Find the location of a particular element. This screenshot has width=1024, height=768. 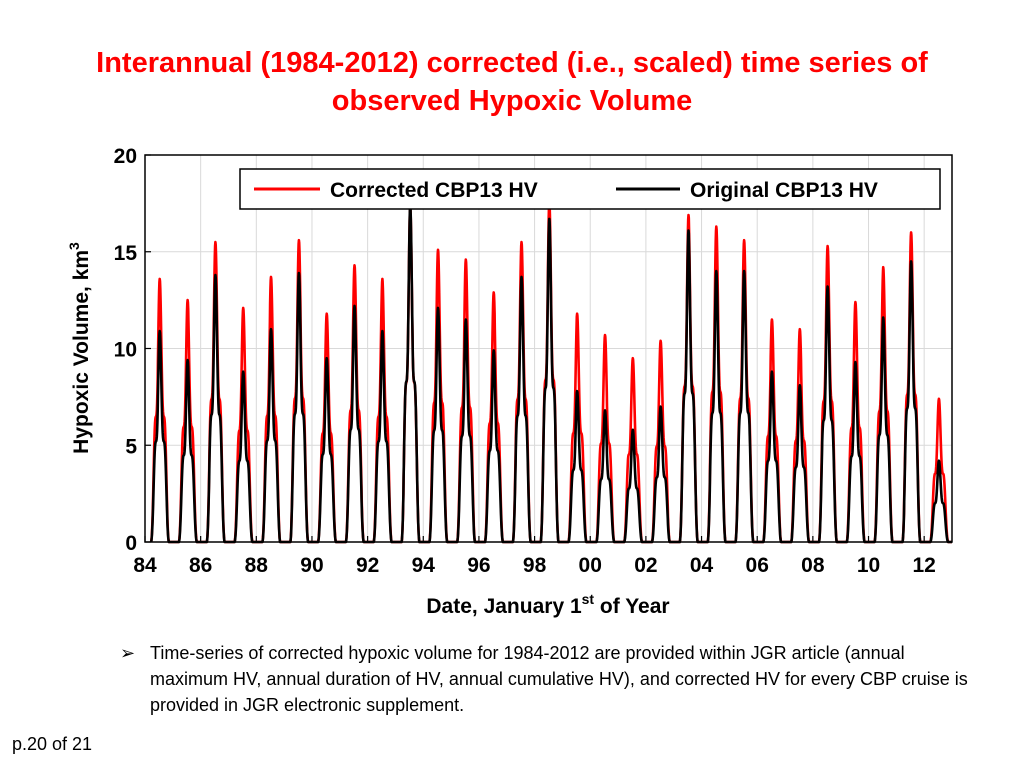

legend-label-corrected: Corrected CBP13 HV is located at coordinates (434, 190).